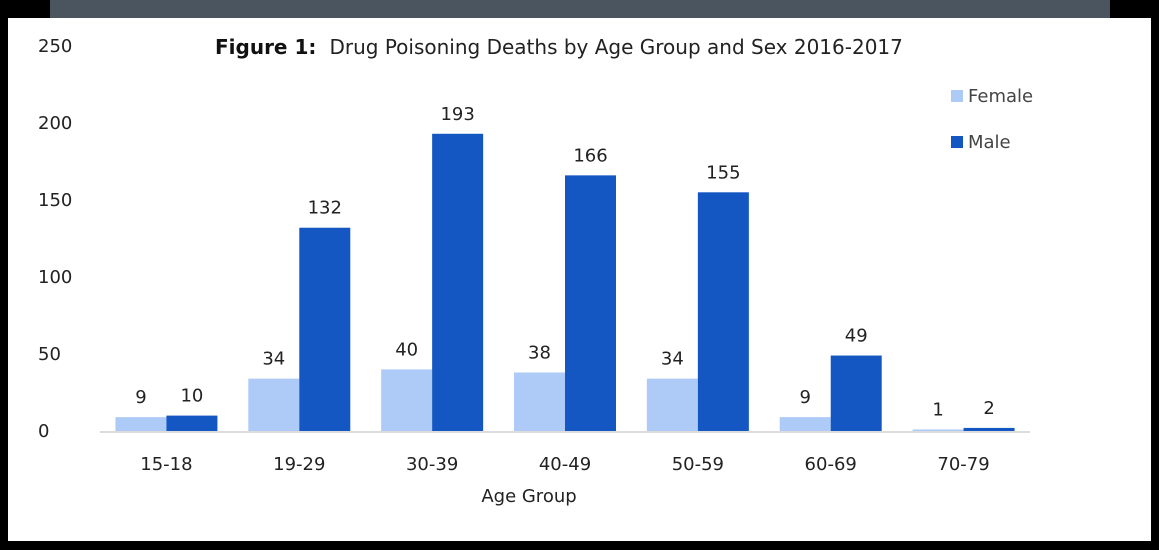 This screenshot has width=1159, height=550. I want to click on chart-title-prefix: Figure 1:, so click(265, 47).